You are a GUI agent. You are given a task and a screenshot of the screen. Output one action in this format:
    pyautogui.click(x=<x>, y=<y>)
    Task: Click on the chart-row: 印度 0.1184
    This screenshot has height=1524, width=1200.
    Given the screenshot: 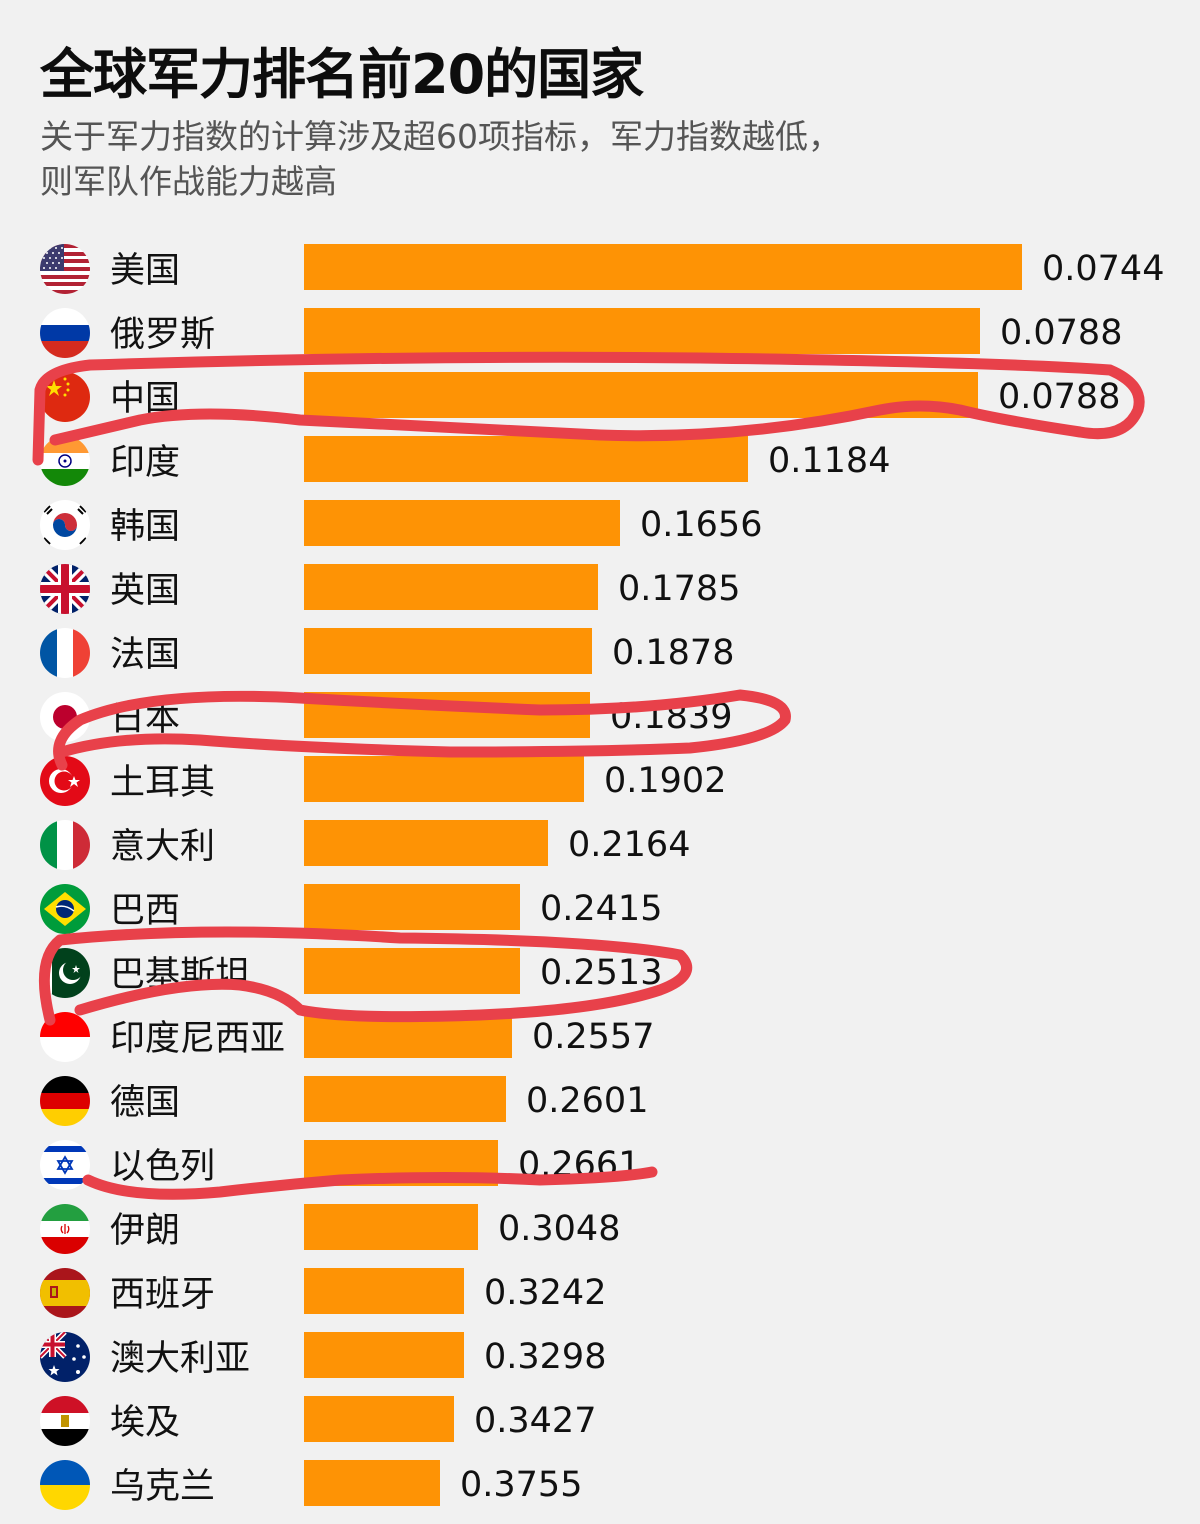 What is the action you would take?
    pyautogui.click(x=600, y=468)
    